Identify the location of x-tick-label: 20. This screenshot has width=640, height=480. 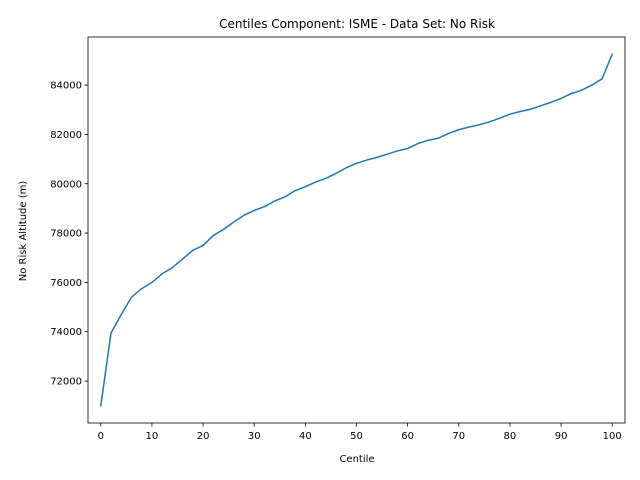
(203, 436).